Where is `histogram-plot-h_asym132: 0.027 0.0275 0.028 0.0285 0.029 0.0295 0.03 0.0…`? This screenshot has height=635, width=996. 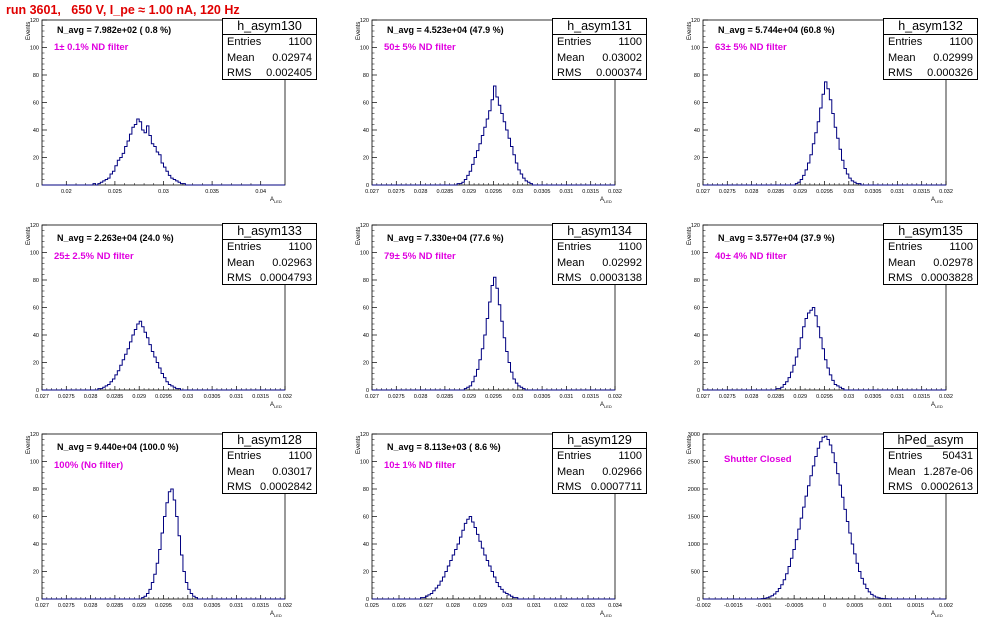 histogram-plot-h_asym132: 0.027 0.0275 0.028 0.0285 0.029 0.0295 0.03 0.0… is located at coordinates (822, 106).